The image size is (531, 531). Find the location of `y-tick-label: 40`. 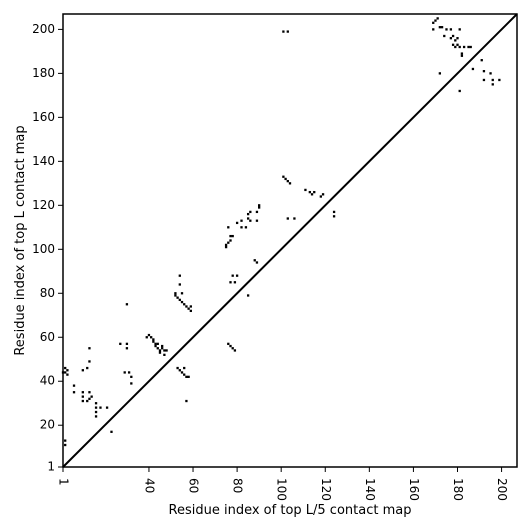

y-tick-label: 40 is located at coordinates (47, 381).